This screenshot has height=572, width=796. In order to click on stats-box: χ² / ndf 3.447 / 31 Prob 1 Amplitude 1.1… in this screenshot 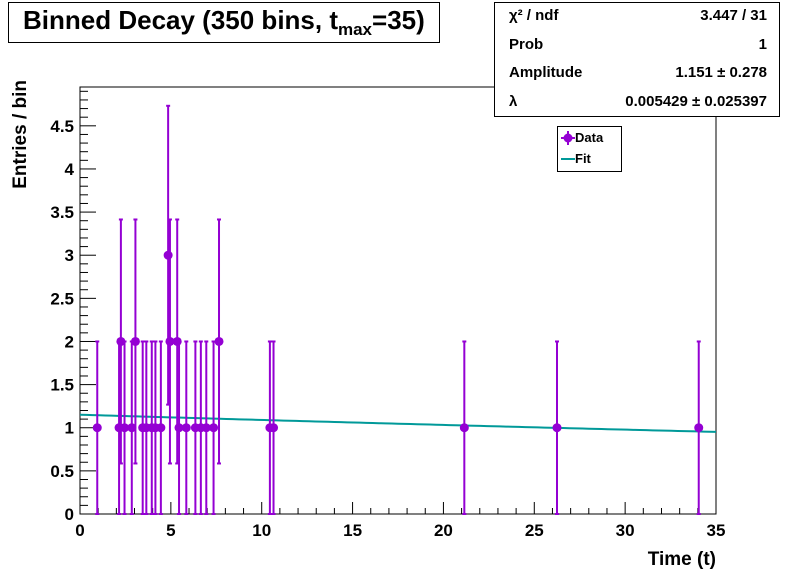, I will do `click(637, 59)`.